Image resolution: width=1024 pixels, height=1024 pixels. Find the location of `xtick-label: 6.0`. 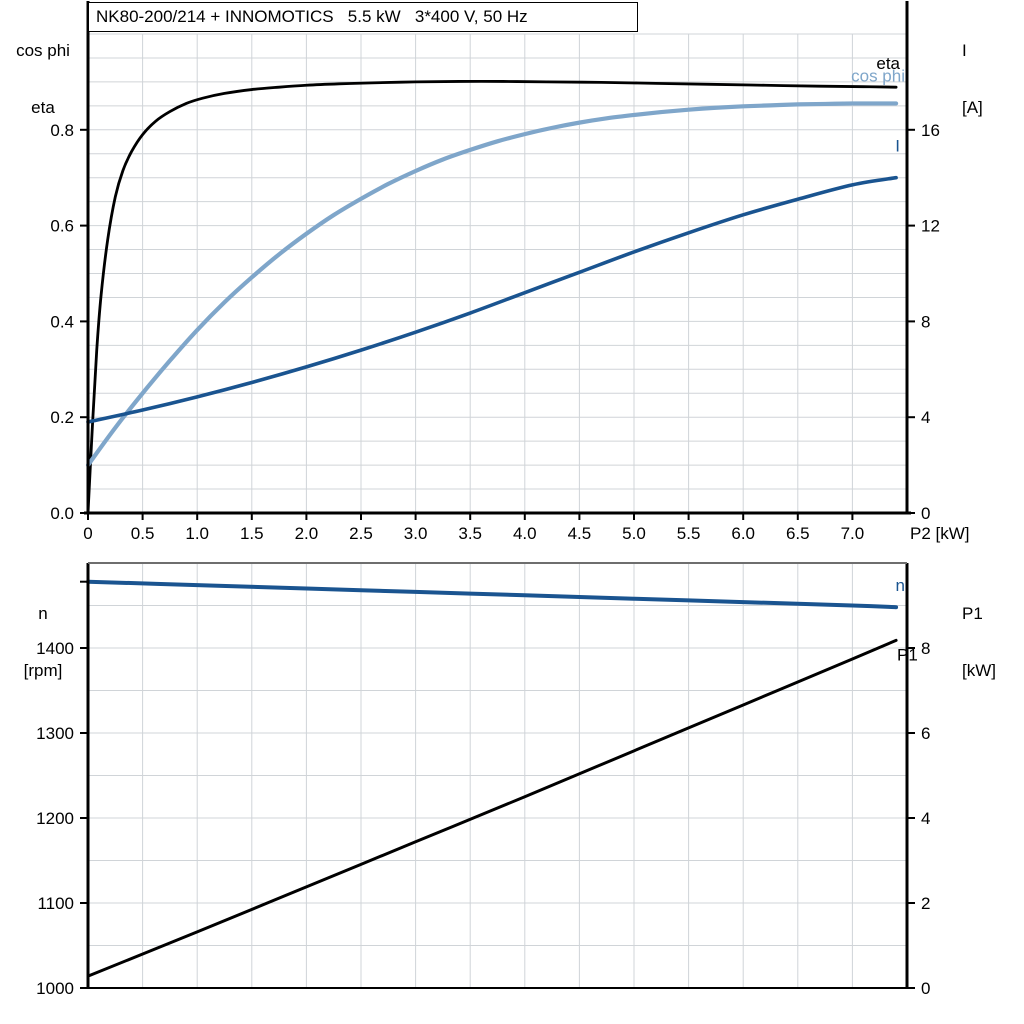

xtick-label: 6.0 is located at coordinates (743, 533).